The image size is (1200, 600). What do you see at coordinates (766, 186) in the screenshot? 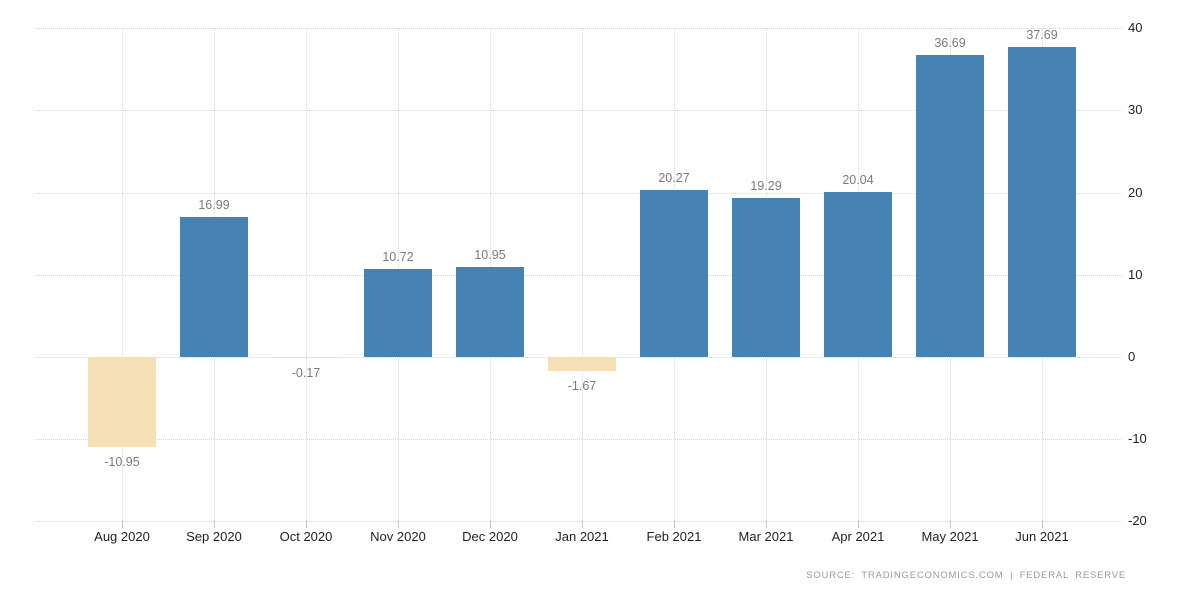
I see `bar-value-label: 19.29` at bounding box center [766, 186].